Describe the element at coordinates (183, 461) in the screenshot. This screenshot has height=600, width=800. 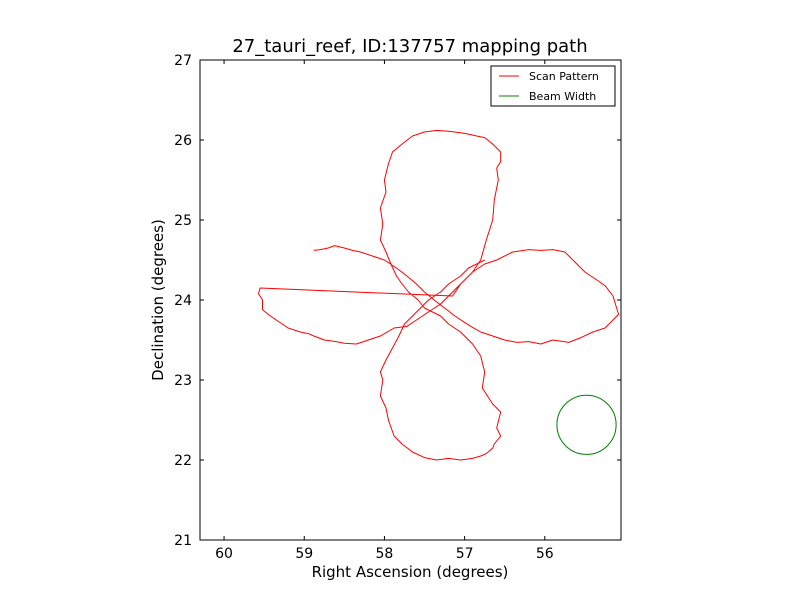
I see `y-tick-label: 22` at that location.